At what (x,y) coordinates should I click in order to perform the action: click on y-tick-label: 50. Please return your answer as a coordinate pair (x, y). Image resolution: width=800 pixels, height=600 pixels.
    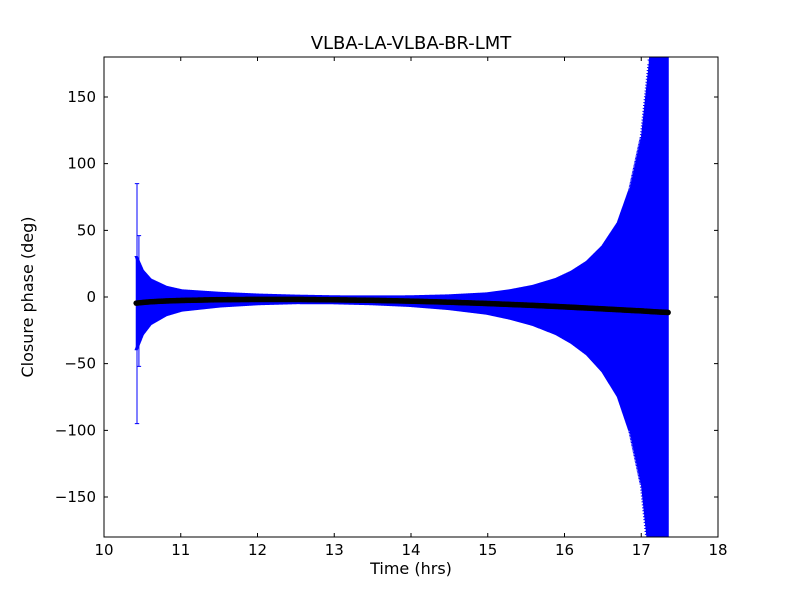
    Looking at the image, I should click on (86, 230).